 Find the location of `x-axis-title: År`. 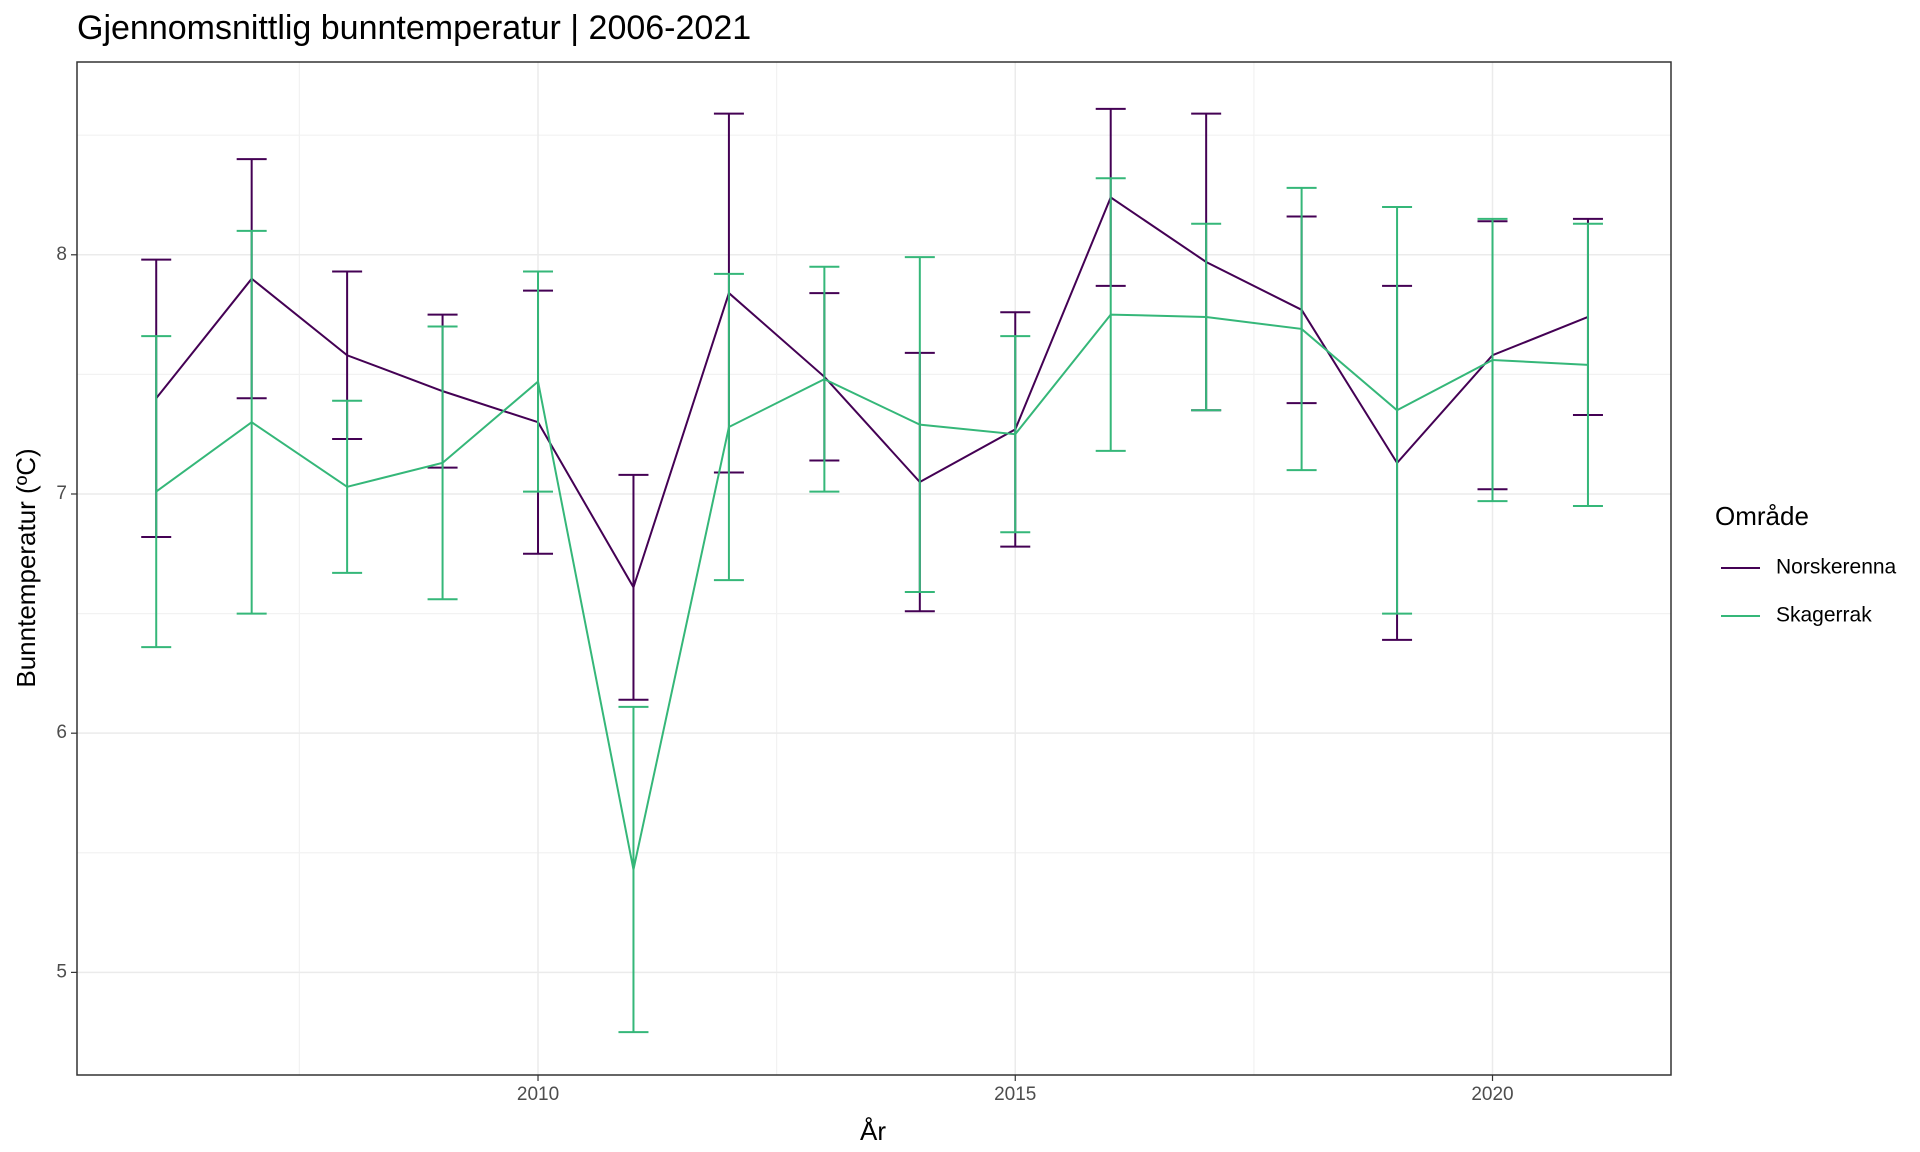

x-axis-title: År is located at coordinates (873, 1131).